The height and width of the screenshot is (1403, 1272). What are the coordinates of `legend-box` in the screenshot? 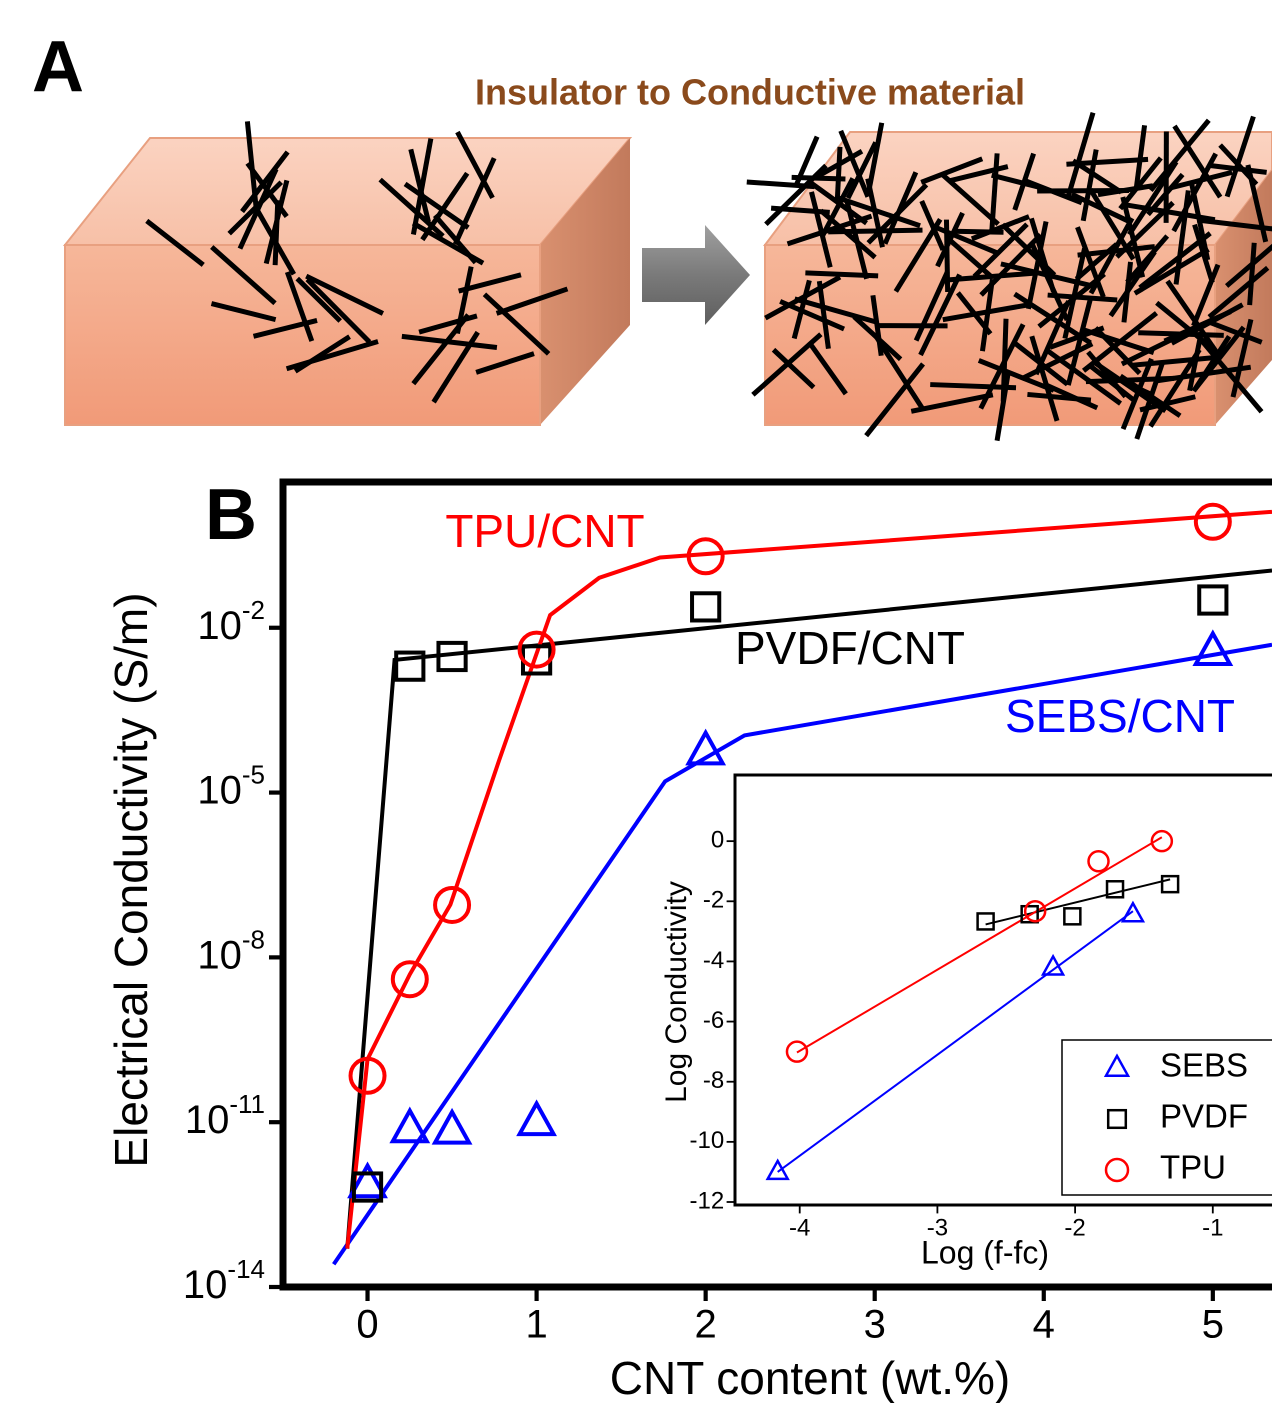 It's located at (1166, 1117).